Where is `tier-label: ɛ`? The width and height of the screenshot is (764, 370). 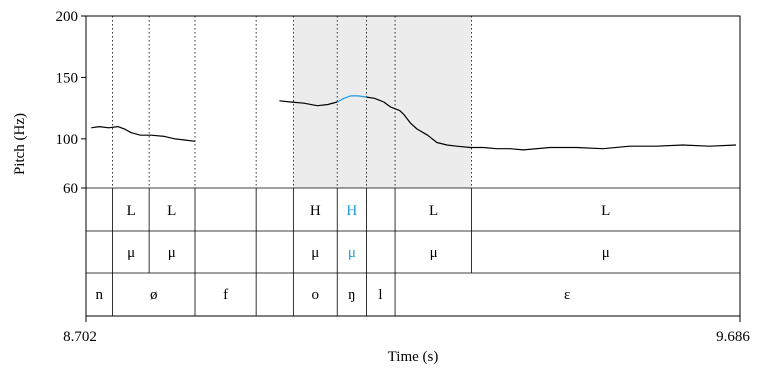
tier-label: ɛ is located at coordinates (567, 295).